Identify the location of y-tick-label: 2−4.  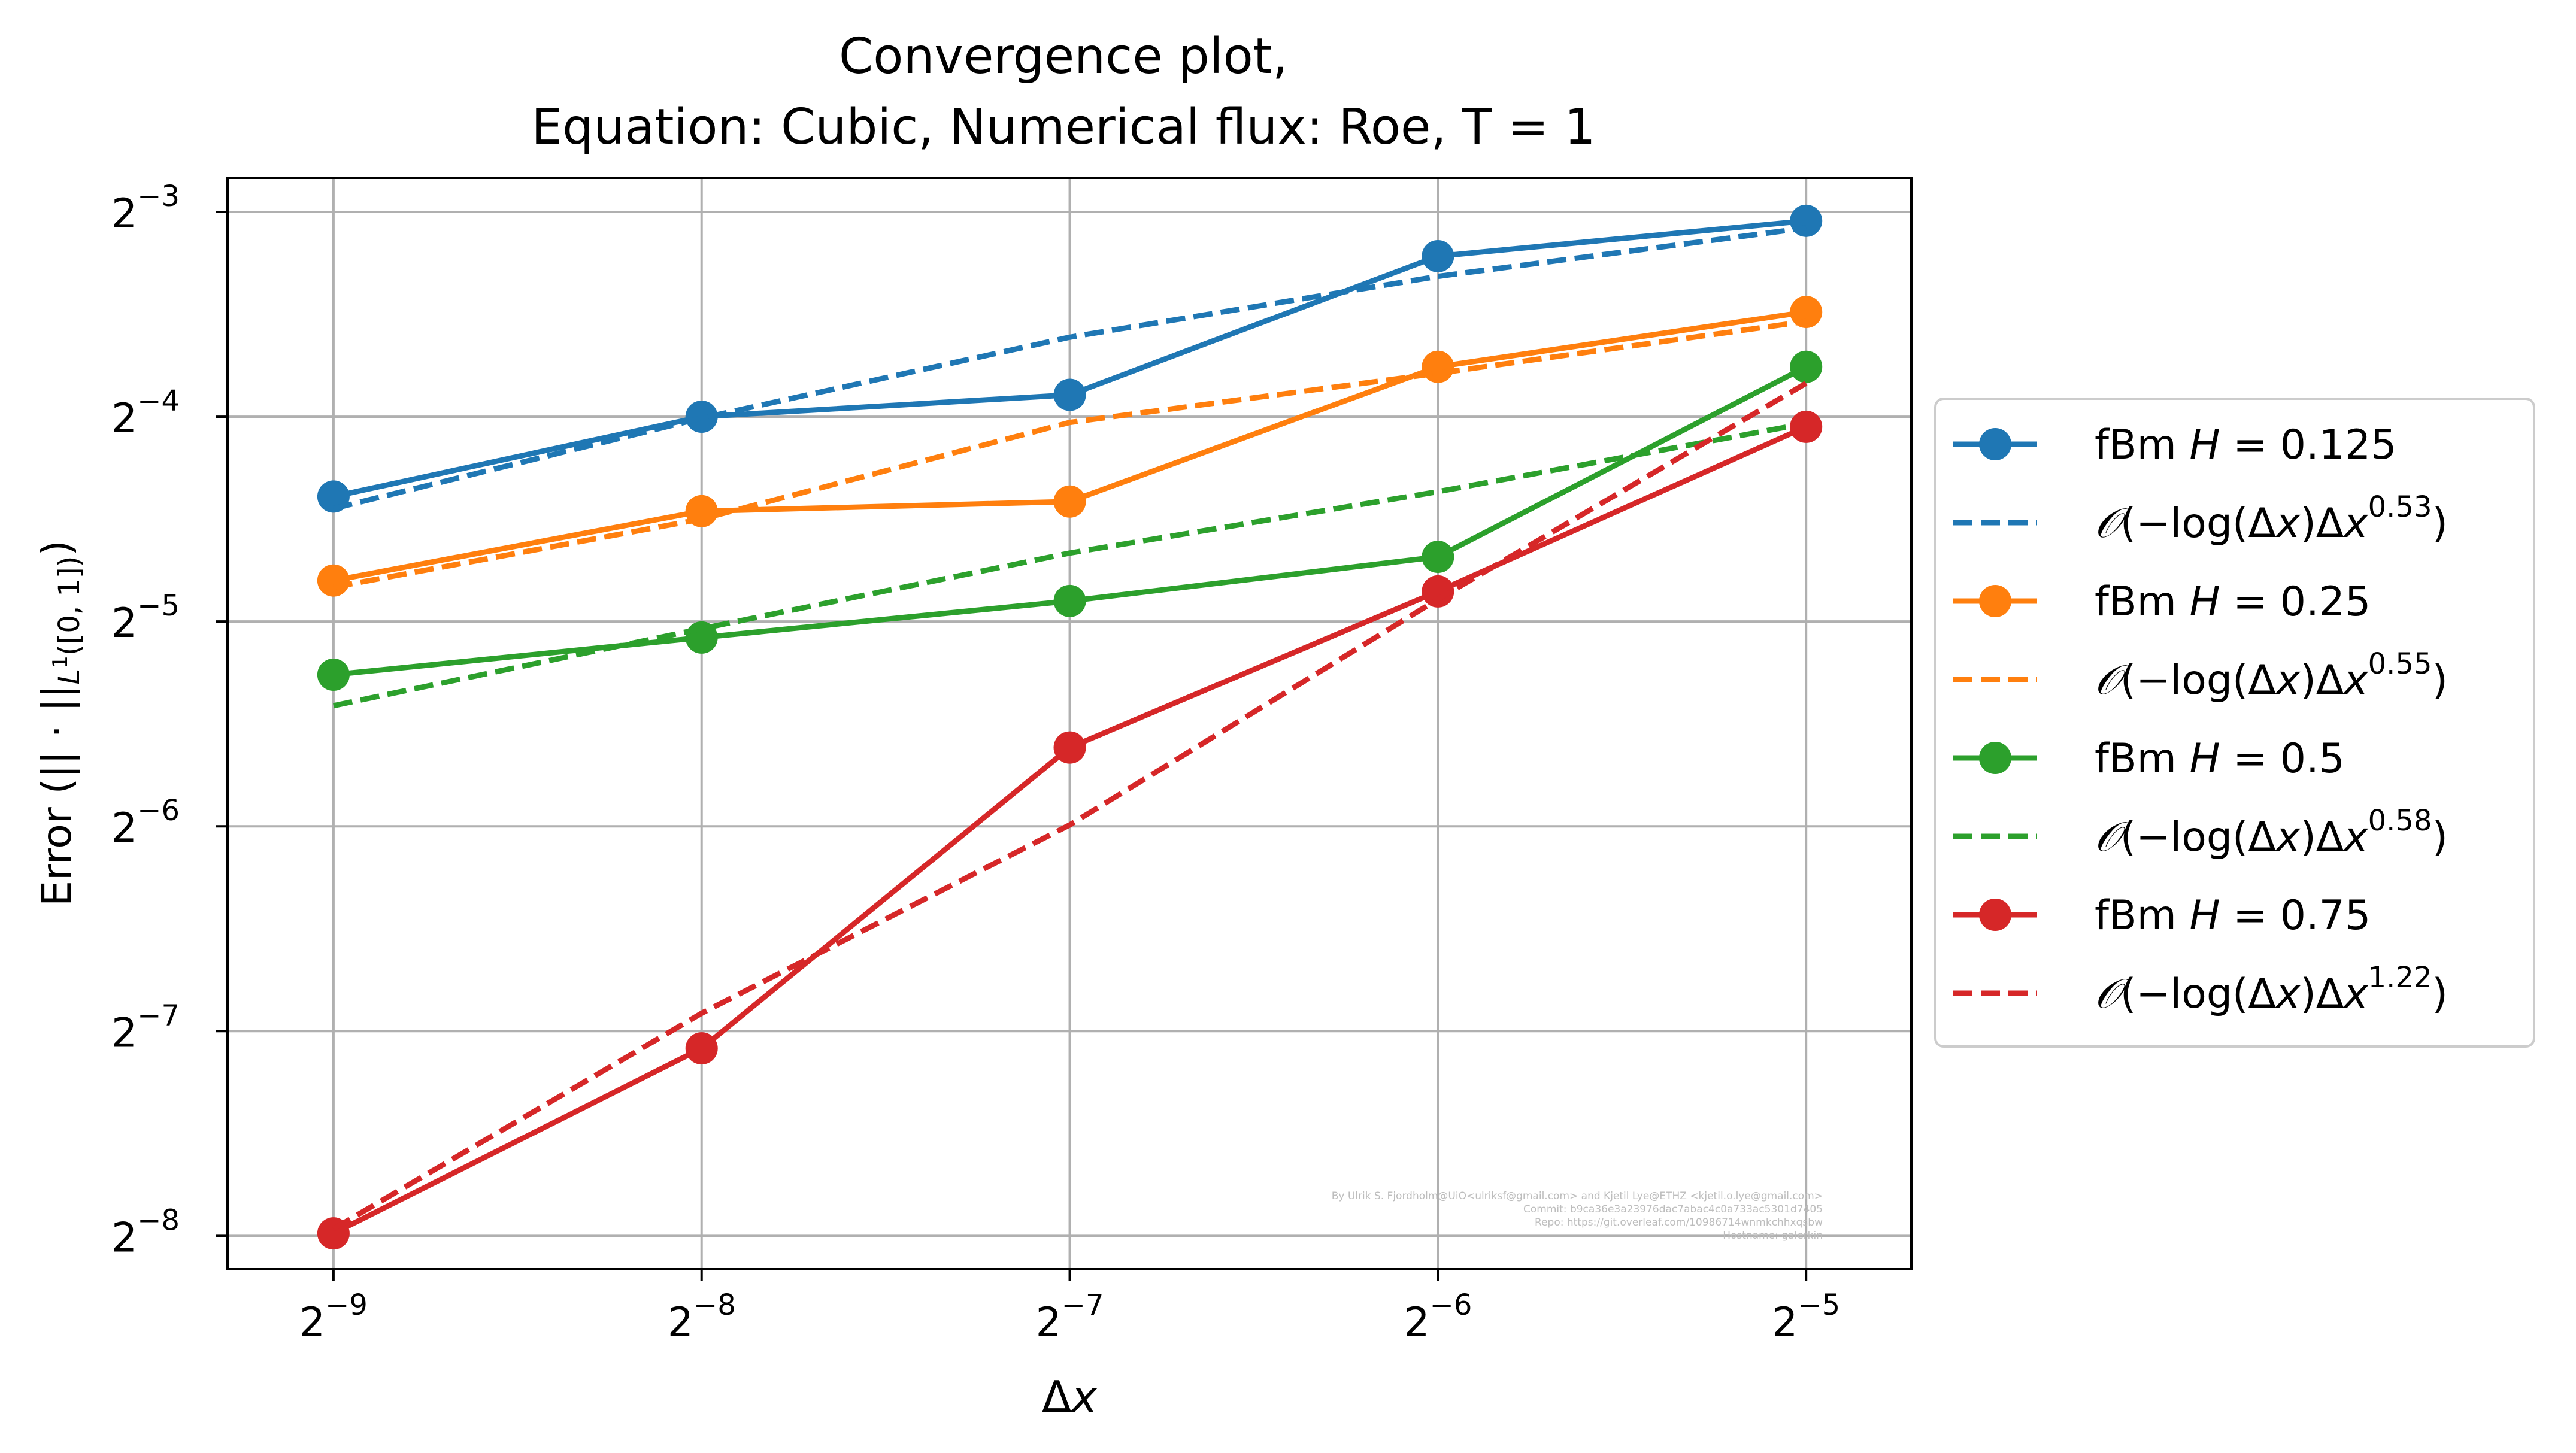
(145, 413).